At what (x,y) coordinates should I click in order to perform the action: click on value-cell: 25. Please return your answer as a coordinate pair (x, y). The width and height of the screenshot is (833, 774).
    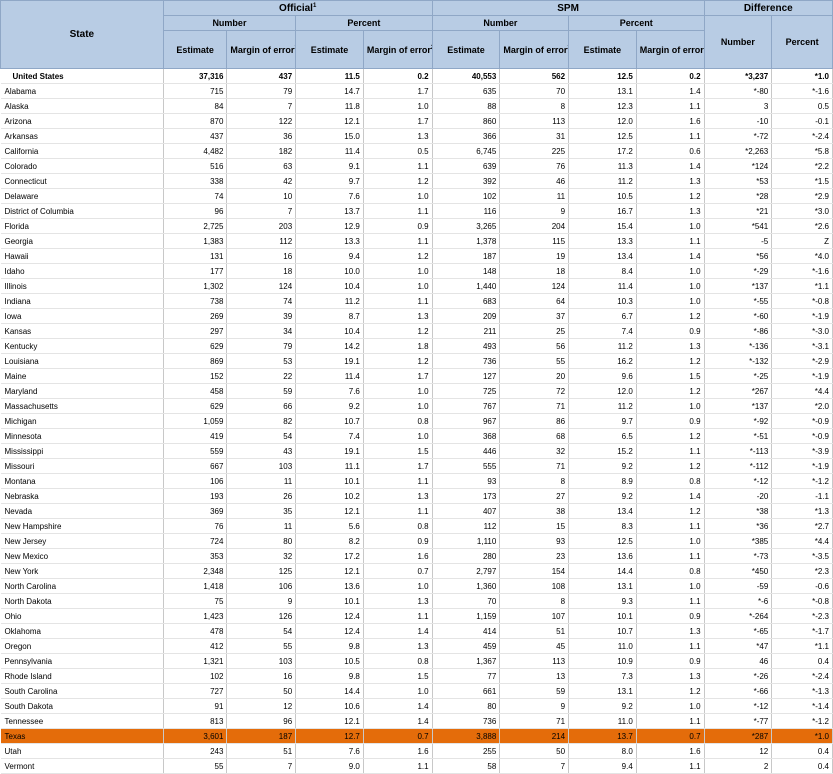
    Looking at the image, I should click on (534, 331).